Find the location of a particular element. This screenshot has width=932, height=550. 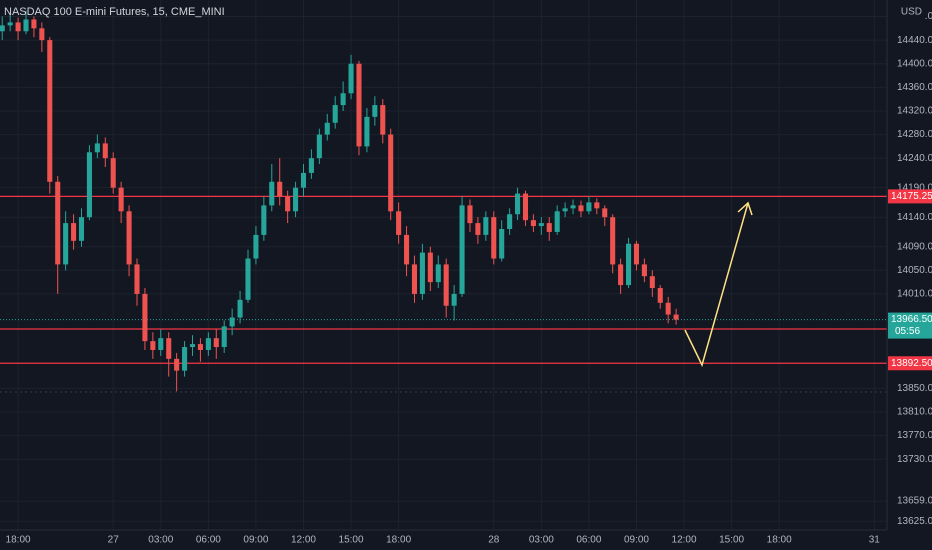

x-tick-label: 31 is located at coordinates (875, 540).